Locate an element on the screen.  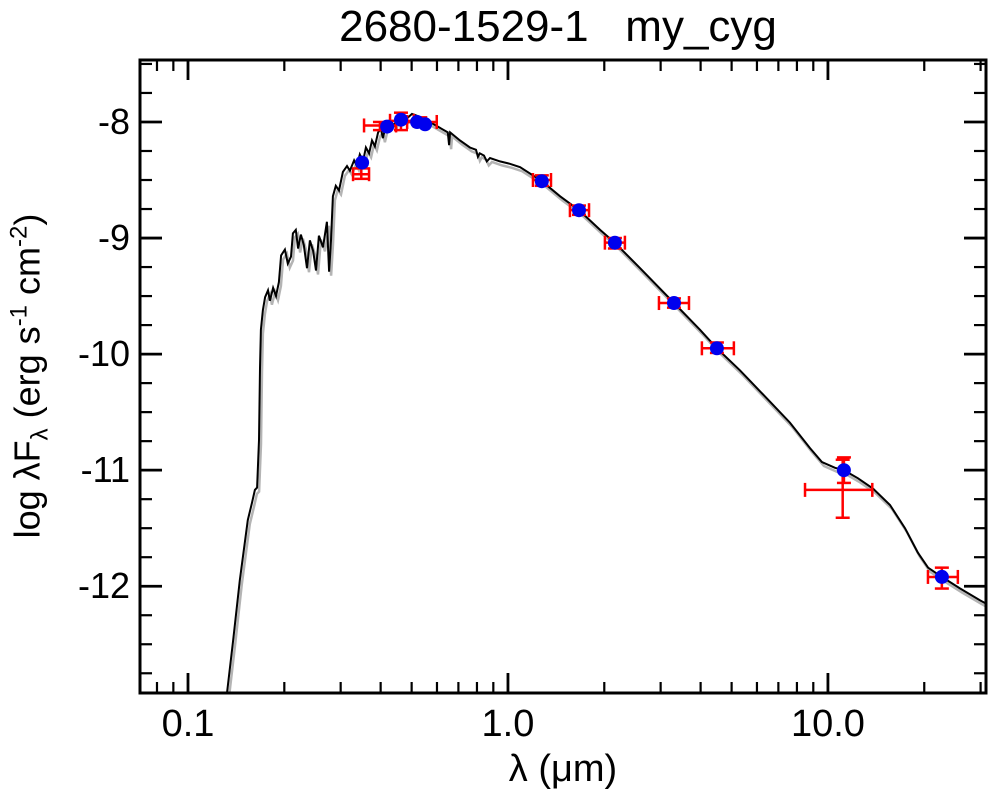
y-tick-label--9: -9 is located at coordinates (113, 238).